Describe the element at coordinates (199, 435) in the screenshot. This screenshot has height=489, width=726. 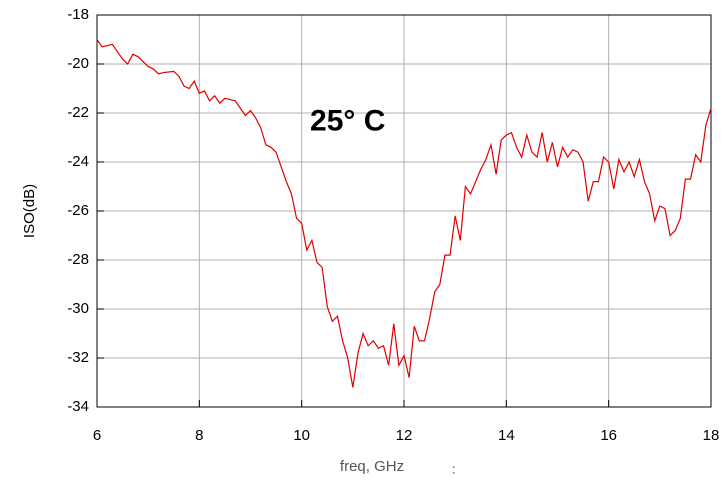
I see `x-tick-label: 8` at that location.